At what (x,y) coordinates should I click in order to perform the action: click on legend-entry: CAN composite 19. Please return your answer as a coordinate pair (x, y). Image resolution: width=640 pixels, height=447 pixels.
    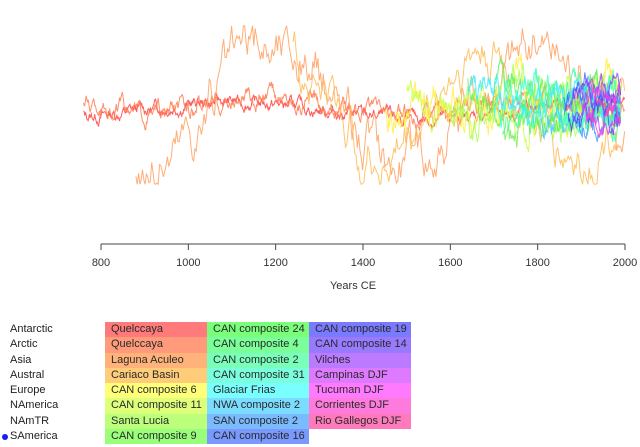
    Looking at the image, I should click on (360, 330).